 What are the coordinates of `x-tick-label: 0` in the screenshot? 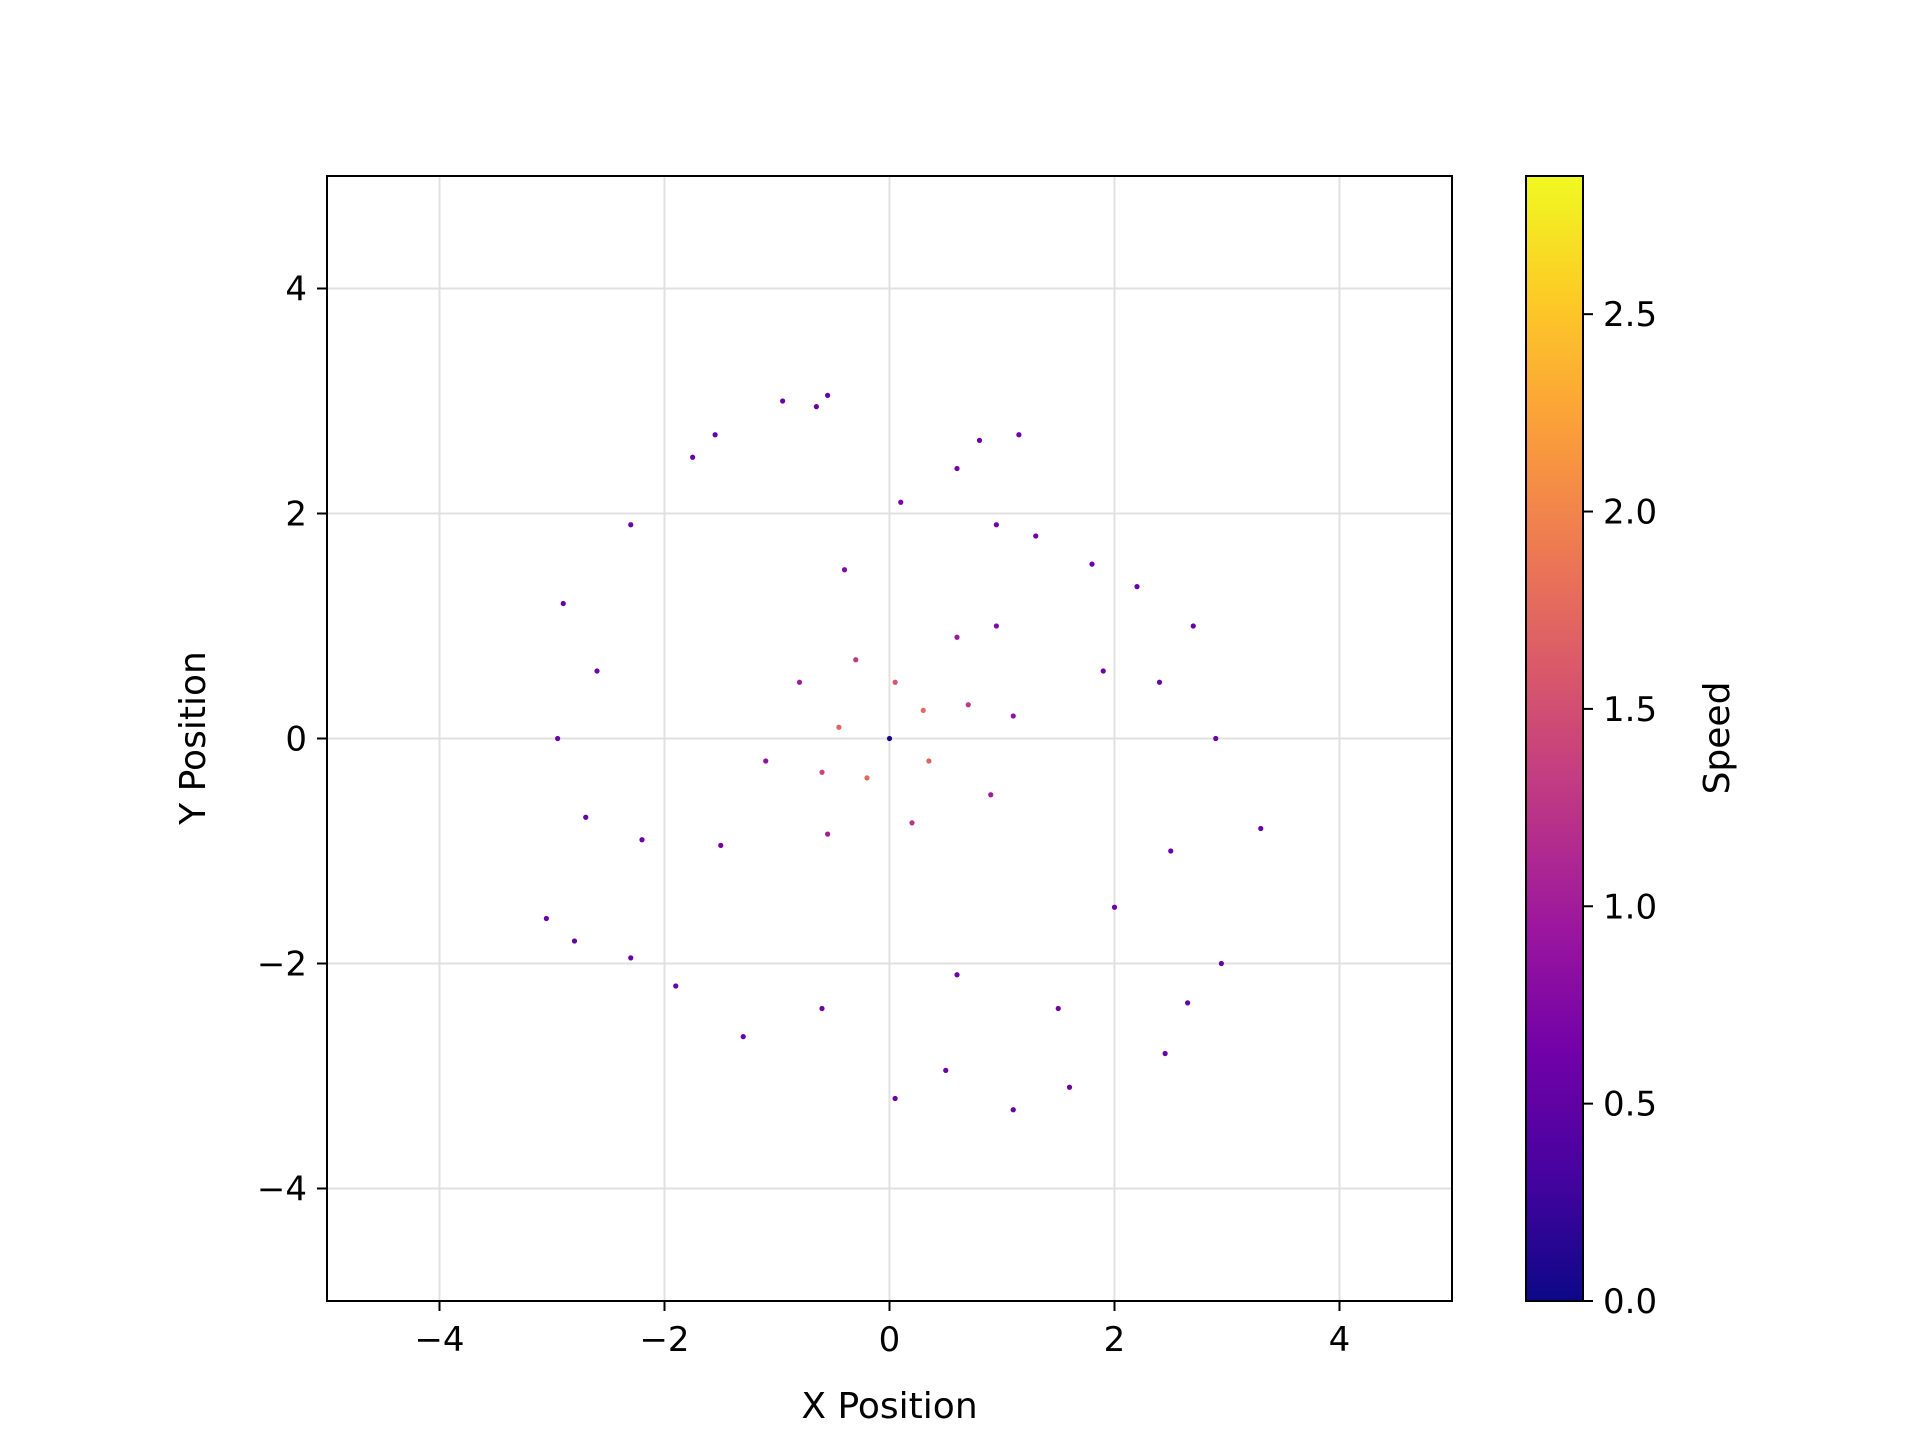 It's located at (890, 1340).